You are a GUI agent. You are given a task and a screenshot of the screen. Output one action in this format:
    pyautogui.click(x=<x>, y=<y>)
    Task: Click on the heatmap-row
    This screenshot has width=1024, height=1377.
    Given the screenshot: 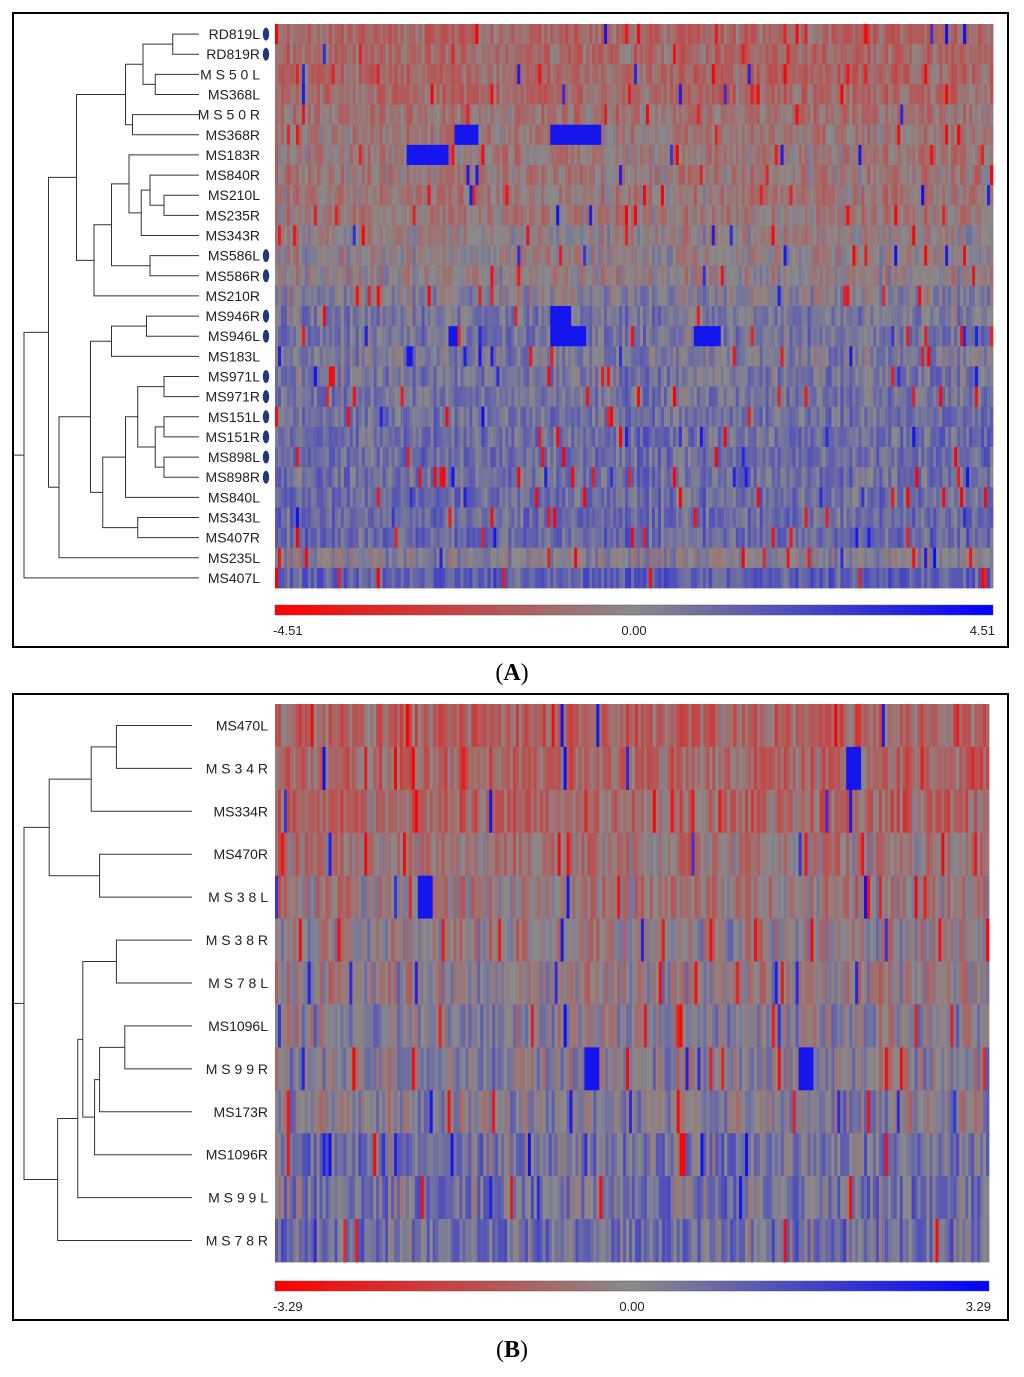 What is the action you would take?
    pyautogui.click(x=634, y=215)
    